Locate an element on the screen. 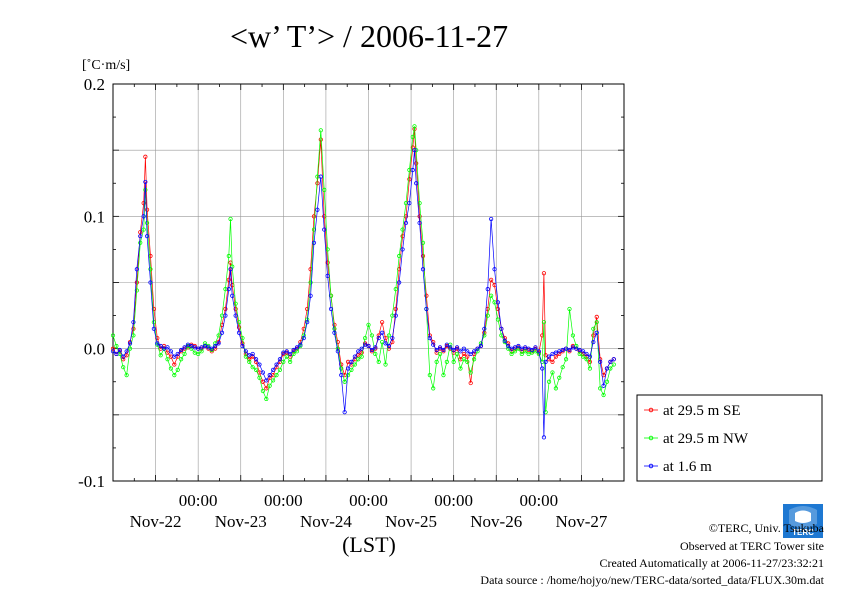 The height and width of the screenshot is (595, 842). x-date-label: Nov-23 is located at coordinates (241, 521).